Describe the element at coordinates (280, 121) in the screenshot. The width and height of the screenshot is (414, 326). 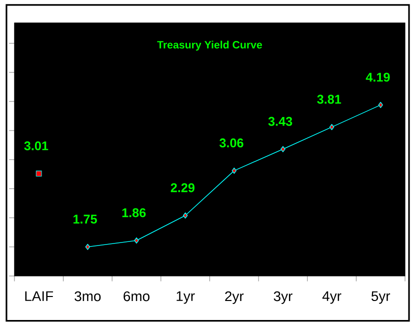
I see `data-label: 3.43` at that location.